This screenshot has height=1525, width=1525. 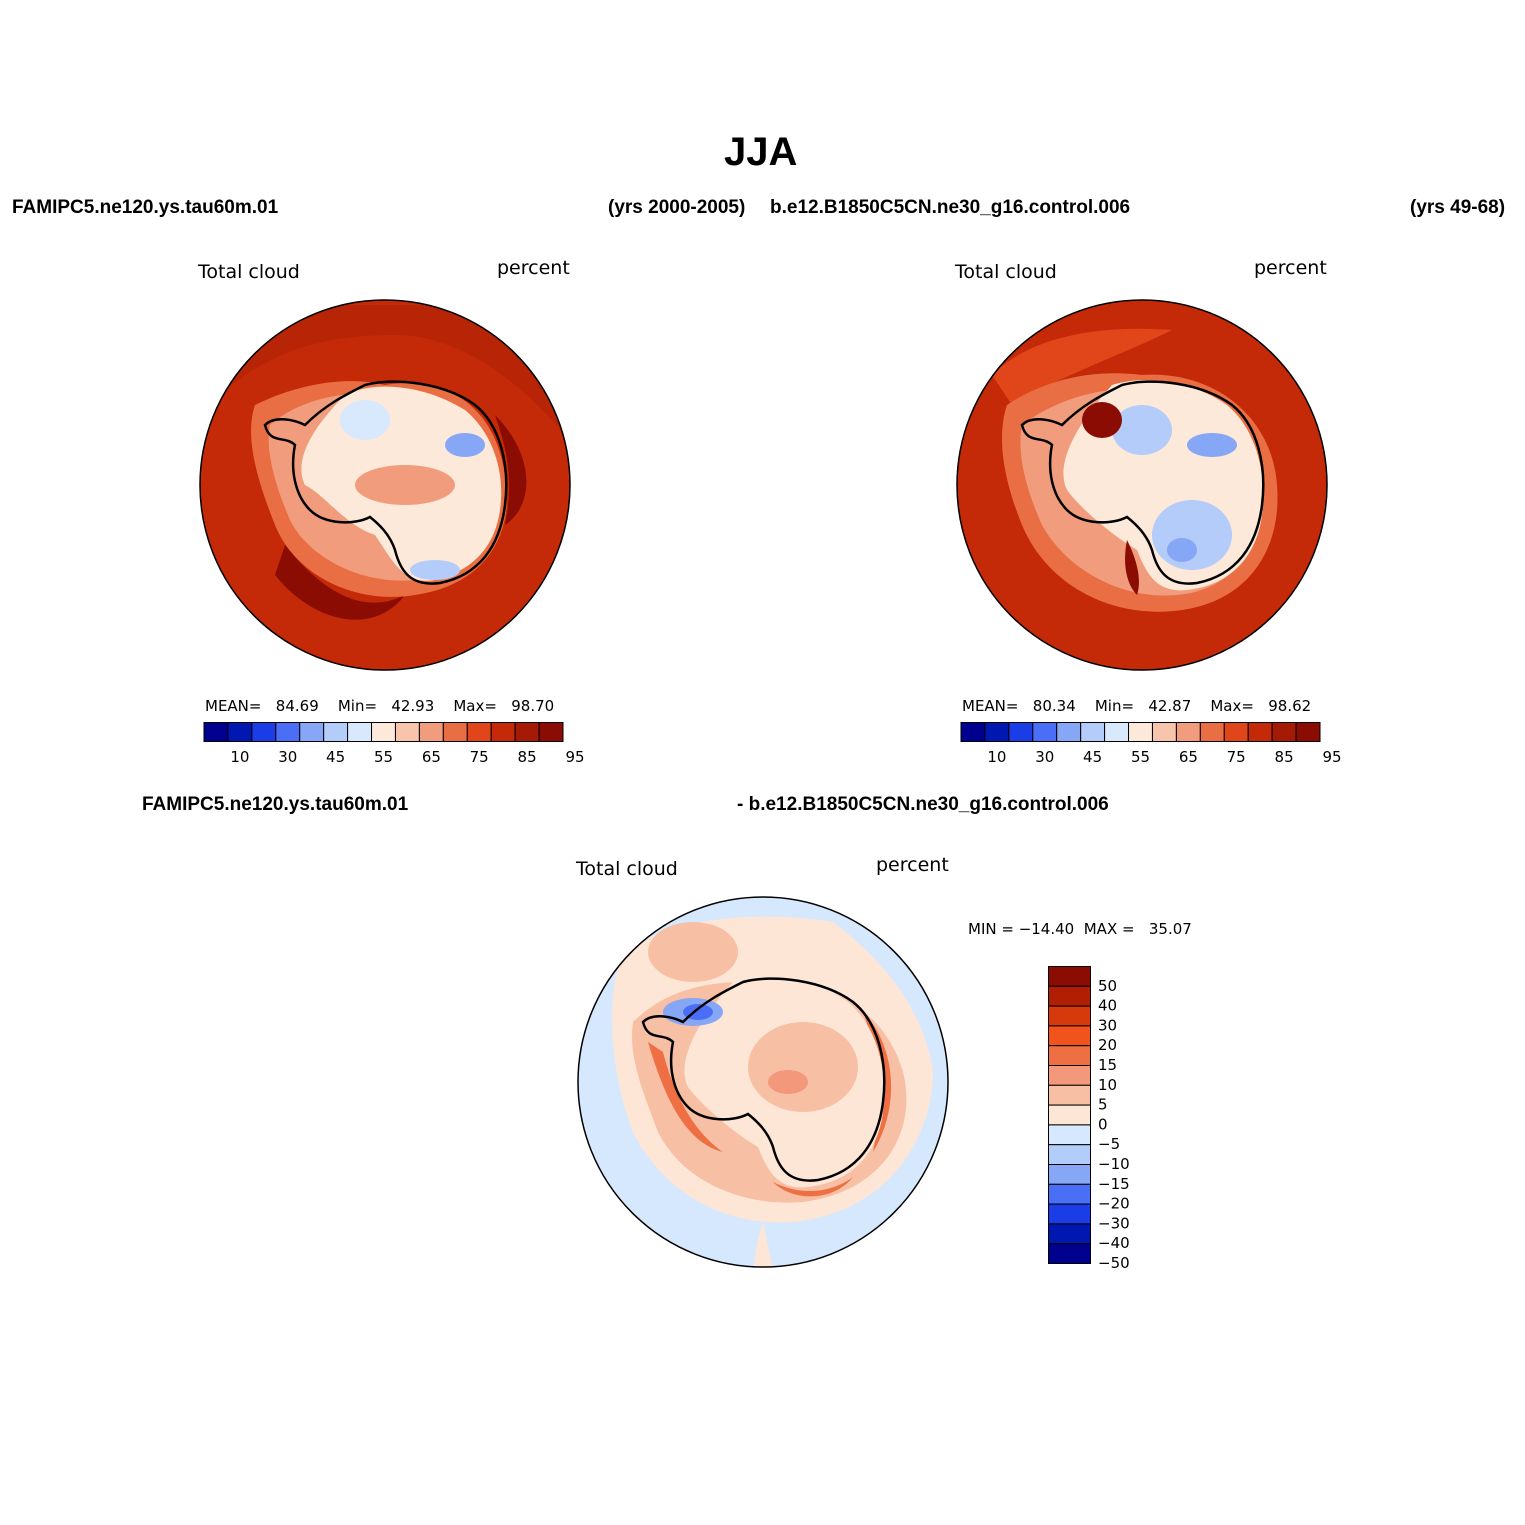 I want to click on panel3-east-coast-high, so click(x=877, y=1082).